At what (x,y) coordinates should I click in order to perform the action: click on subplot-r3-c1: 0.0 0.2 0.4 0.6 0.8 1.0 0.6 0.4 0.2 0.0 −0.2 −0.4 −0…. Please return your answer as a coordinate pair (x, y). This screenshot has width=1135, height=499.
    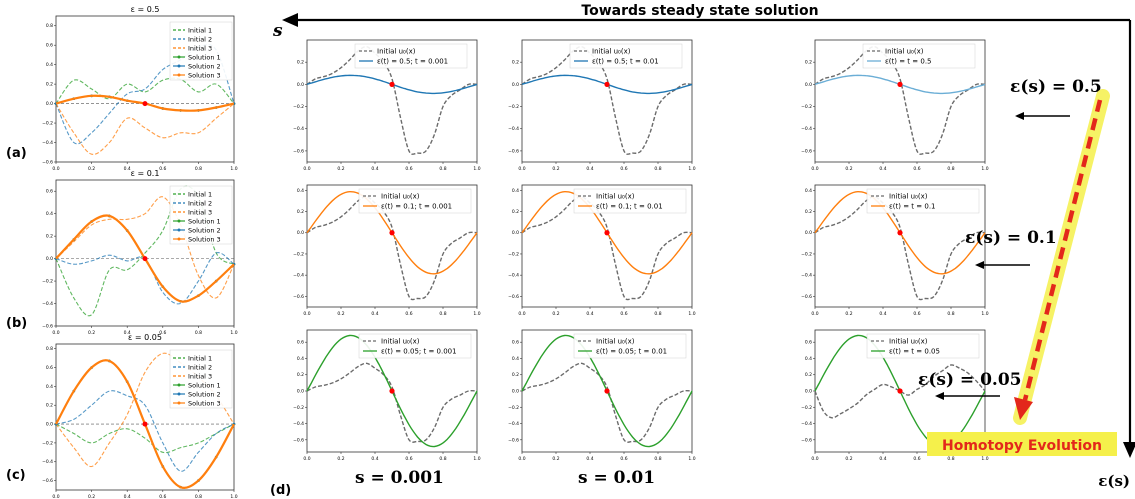
    Looking at the image, I should click on (387, 395).